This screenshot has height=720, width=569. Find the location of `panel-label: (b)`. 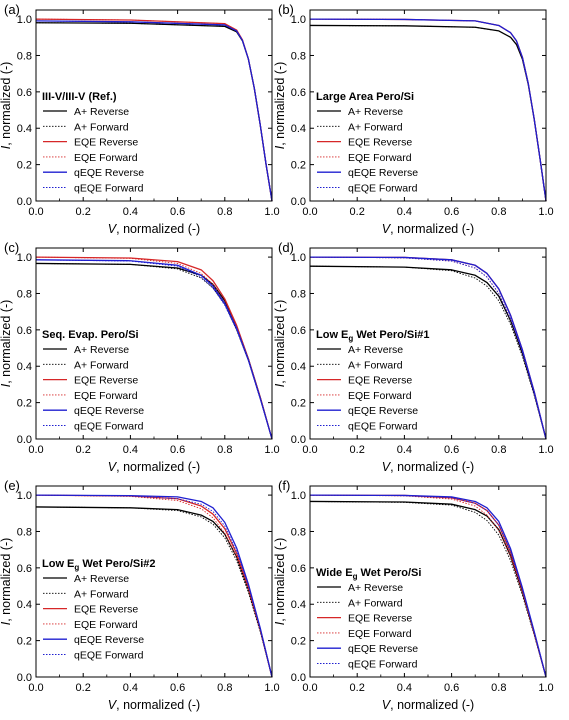

panel-label: (b) is located at coordinates (286, 9).